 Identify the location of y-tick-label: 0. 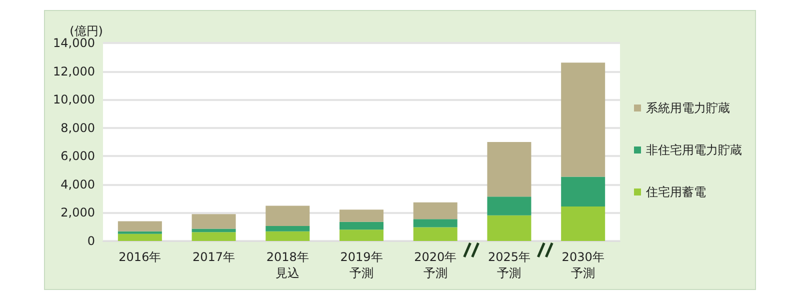
(91, 241).